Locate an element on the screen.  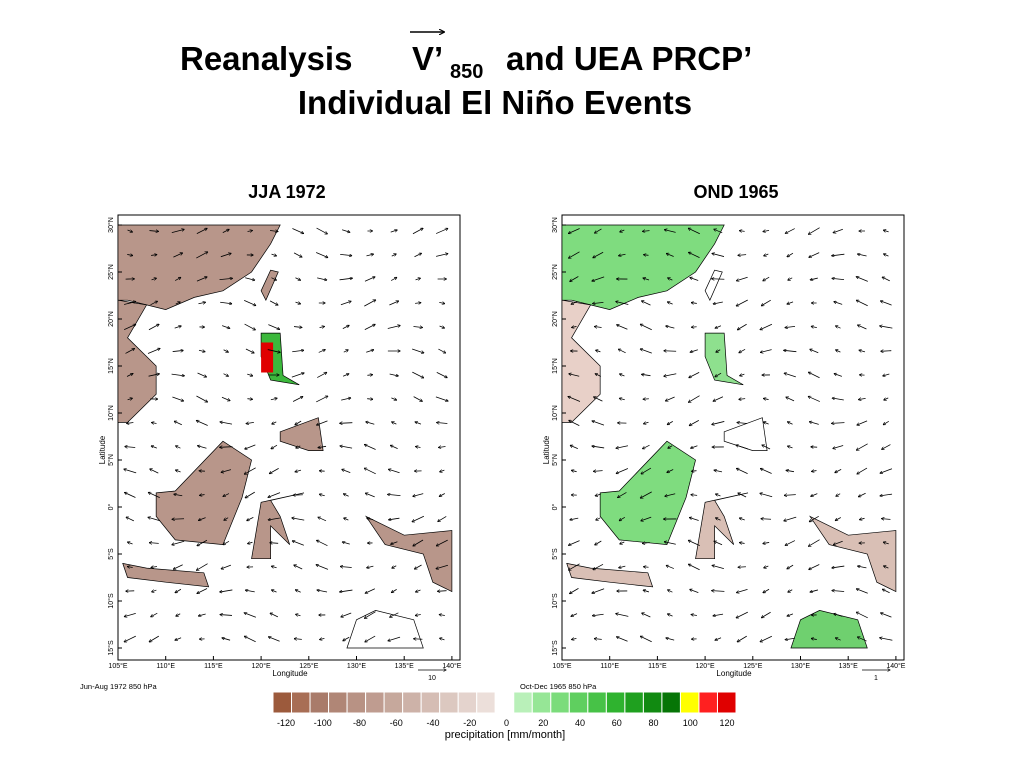
title-line2: Individual El Niño Events is located at coordinates (495, 102).